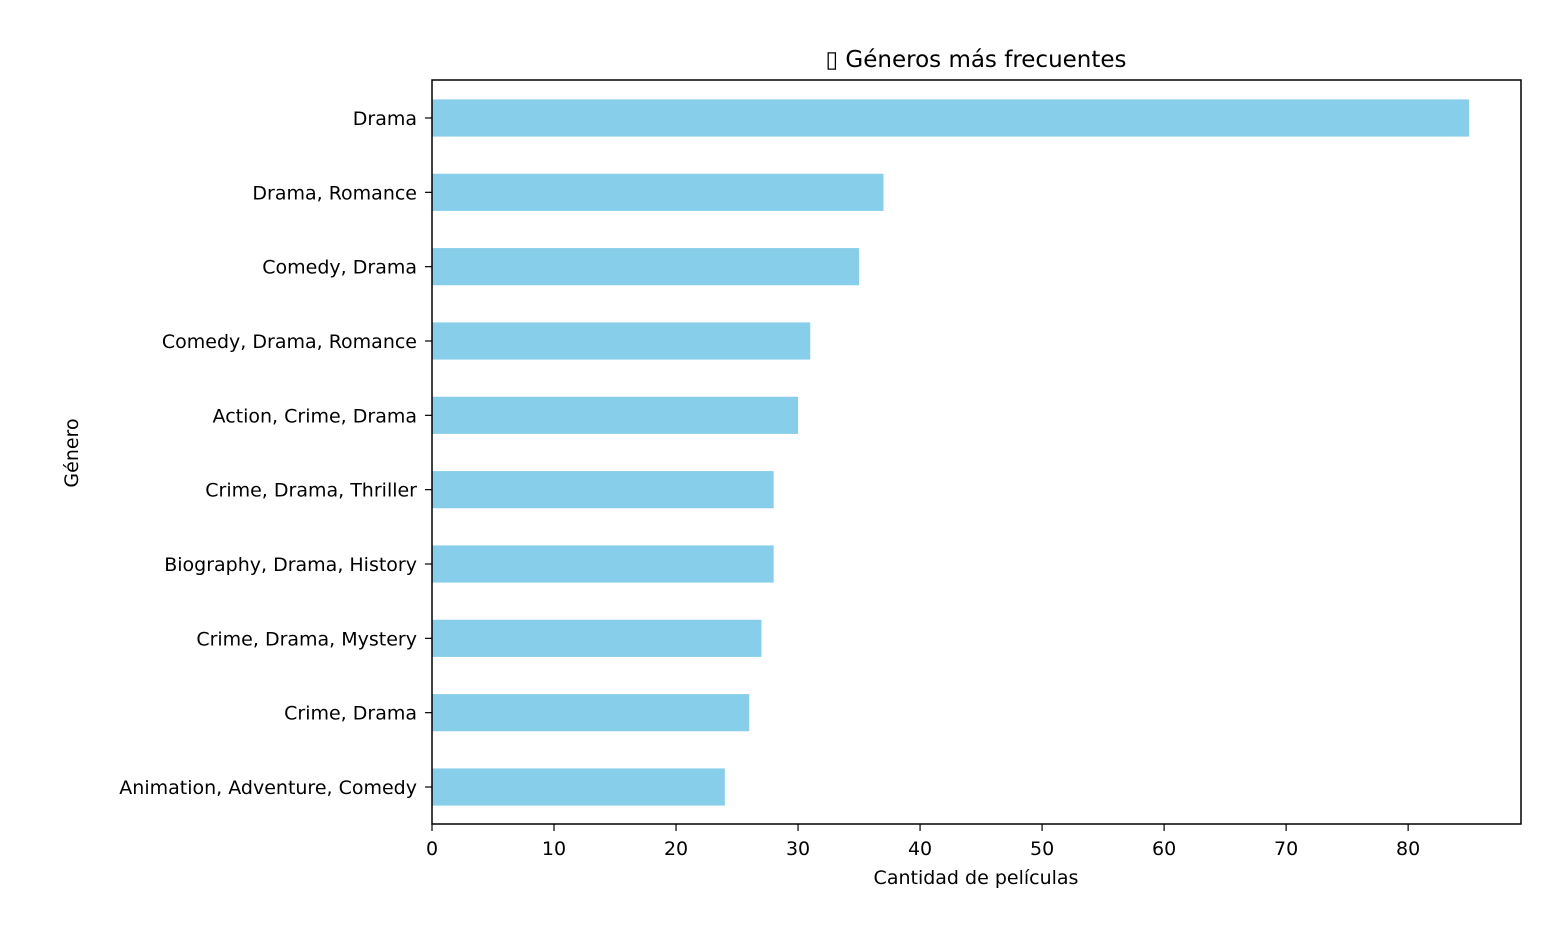 This screenshot has width=1557, height=925. I want to click on x-axis-label: Cantidad de películas, so click(976, 878).